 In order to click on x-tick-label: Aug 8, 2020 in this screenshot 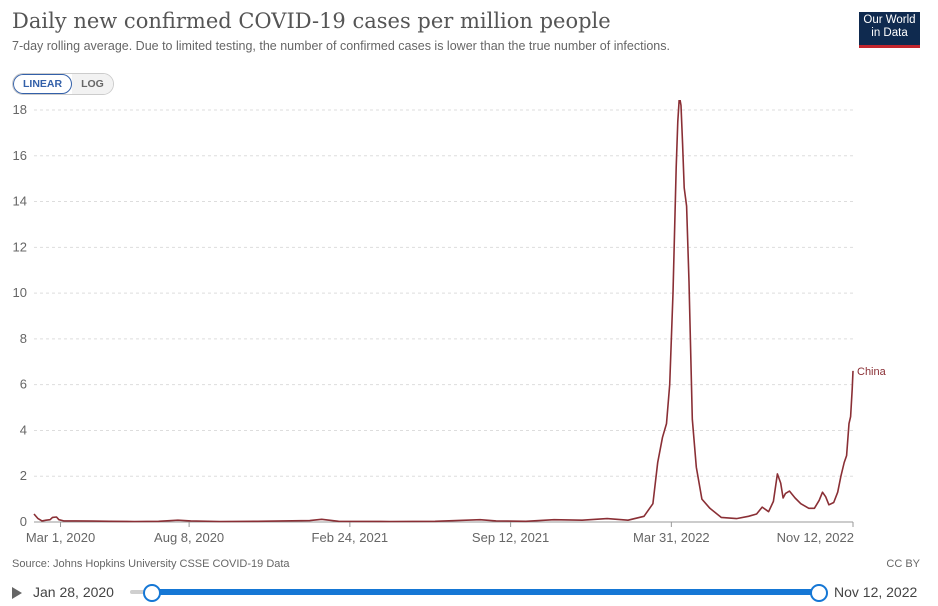, I will do `click(189, 537)`.